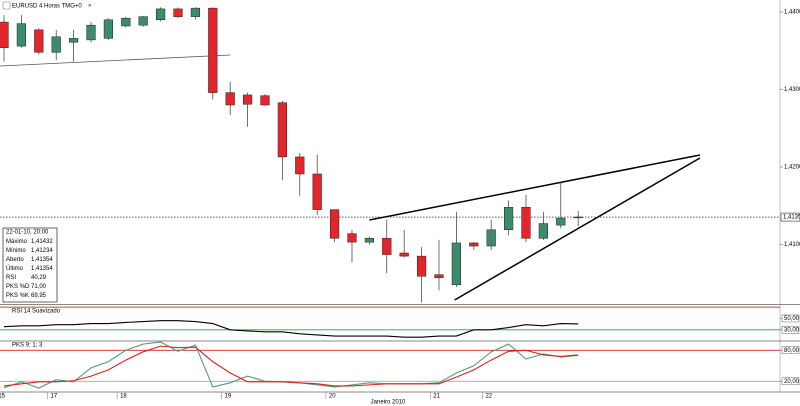  What do you see at coordinates (792, 90) in the screenshot?
I see `y-tick-label: 1,43000` at bounding box center [792, 90].